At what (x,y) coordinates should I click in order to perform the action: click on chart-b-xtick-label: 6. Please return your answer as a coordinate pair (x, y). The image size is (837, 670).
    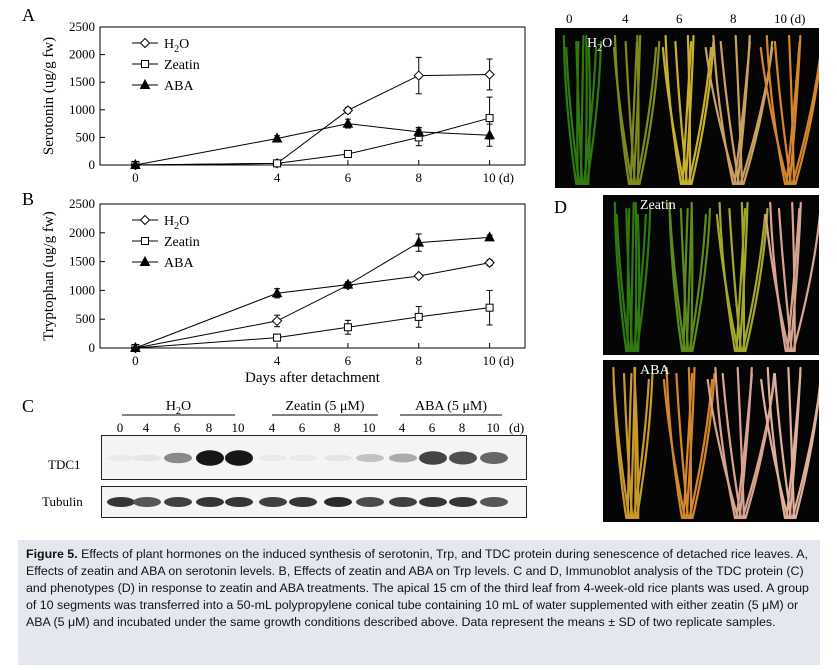
    Looking at the image, I should click on (348, 360).